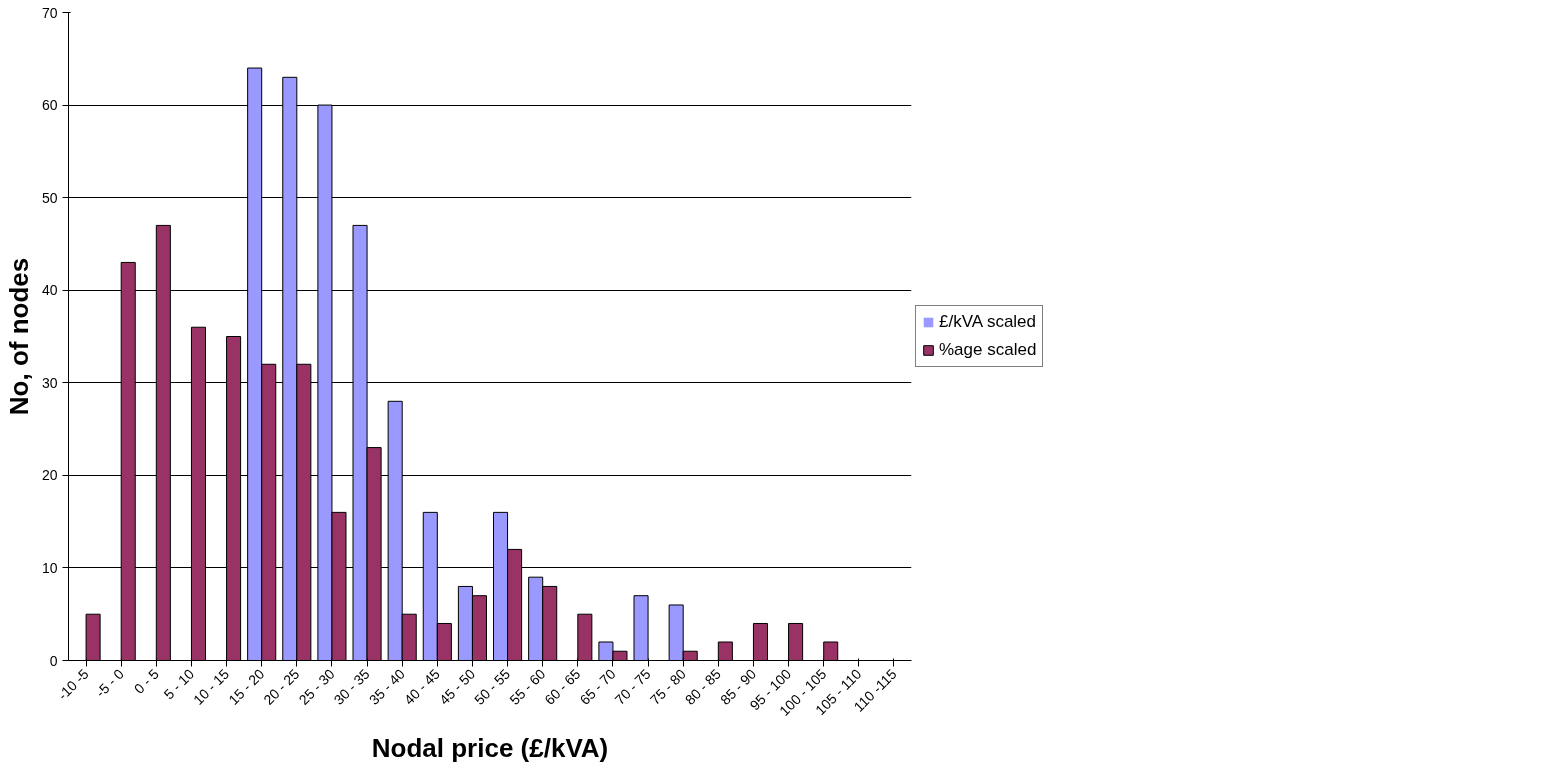  What do you see at coordinates (49, 105) in the screenshot?
I see `y-tick-label: 60` at bounding box center [49, 105].